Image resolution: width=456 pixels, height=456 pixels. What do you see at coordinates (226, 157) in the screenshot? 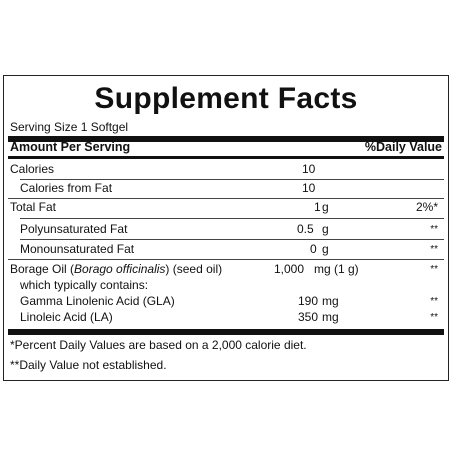
I see `header-bottom-divider` at bounding box center [226, 157].